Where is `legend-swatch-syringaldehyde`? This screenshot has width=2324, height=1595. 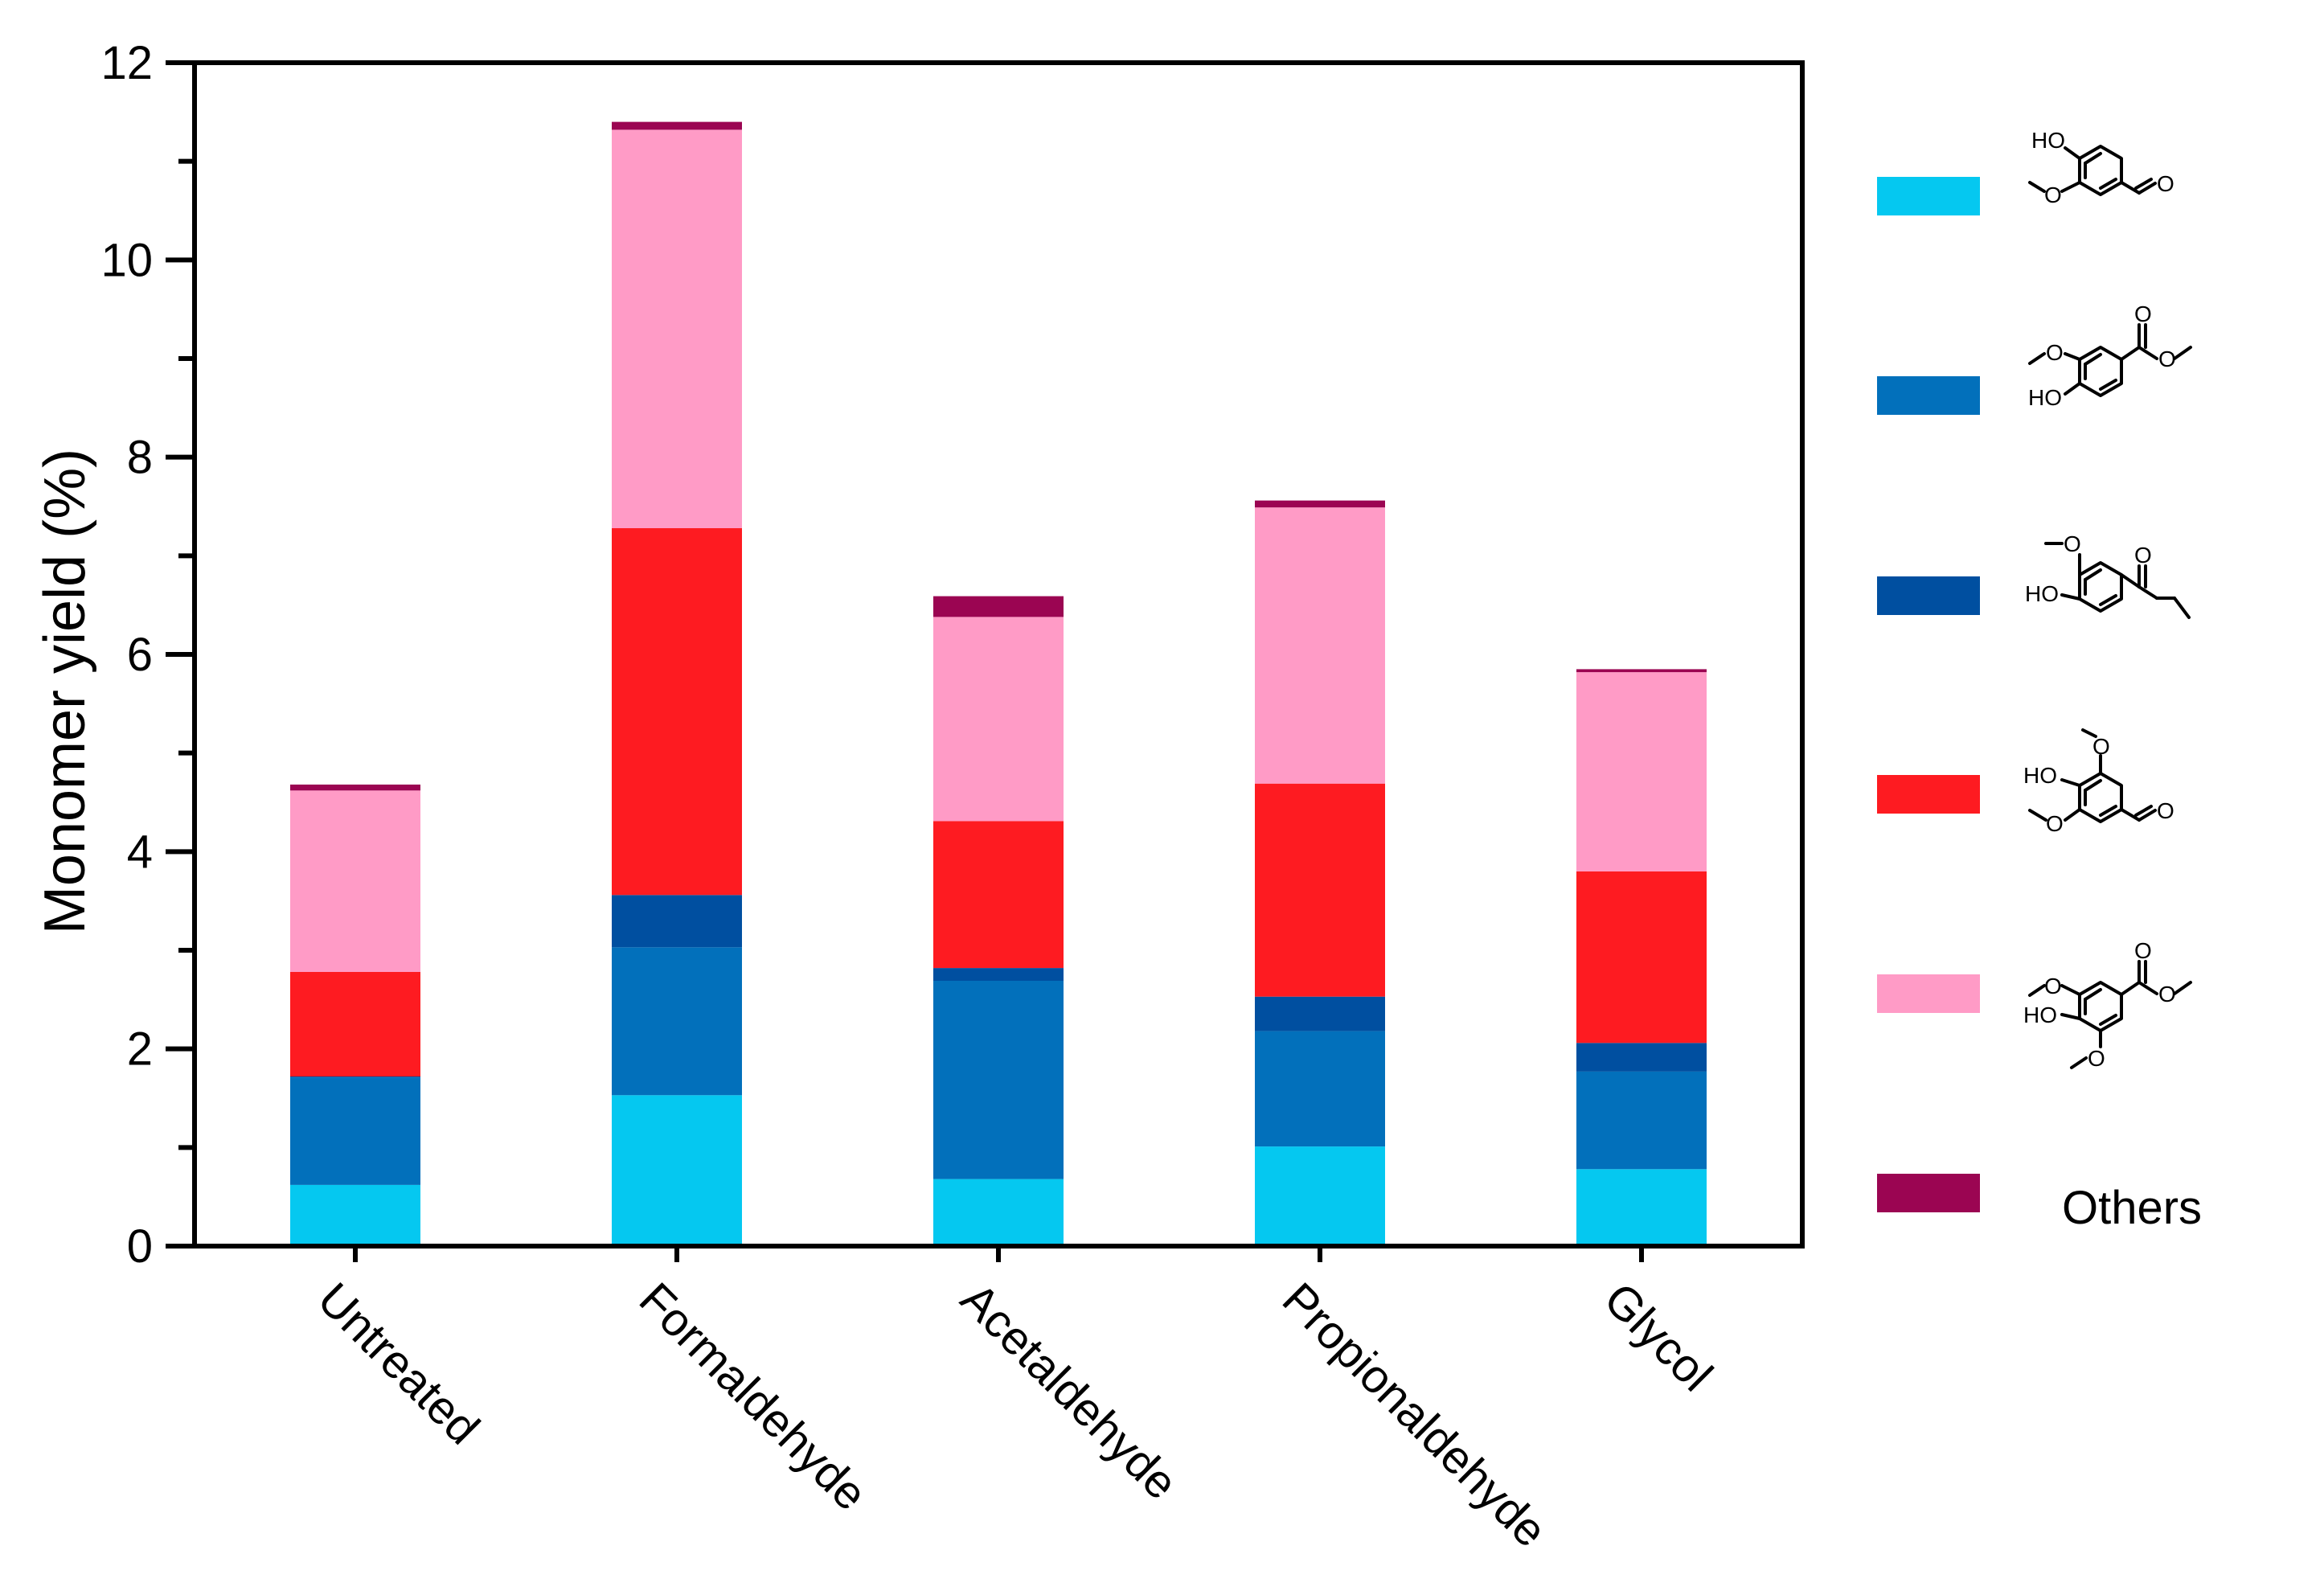 legend-swatch-syringaldehyde is located at coordinates (1928, 794).